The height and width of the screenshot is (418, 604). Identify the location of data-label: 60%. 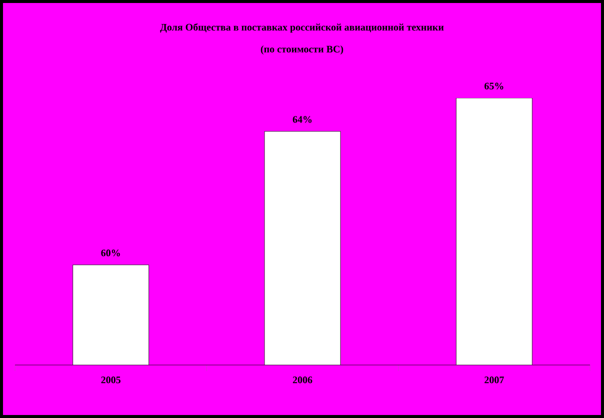
(110, 253).